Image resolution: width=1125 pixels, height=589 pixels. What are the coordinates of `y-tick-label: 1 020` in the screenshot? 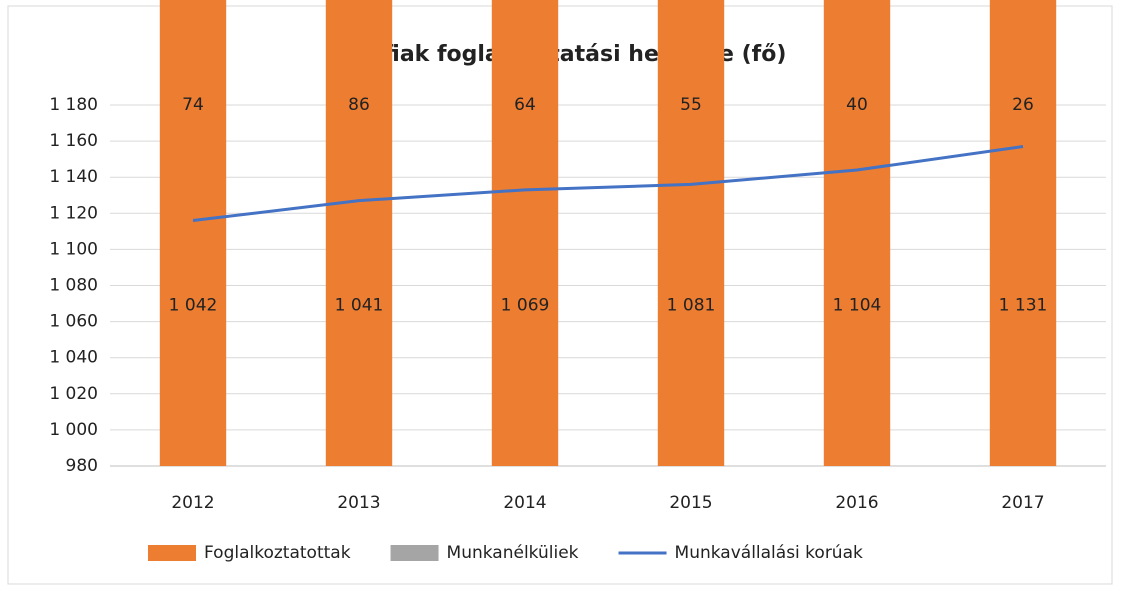 It's located at (73, 394).